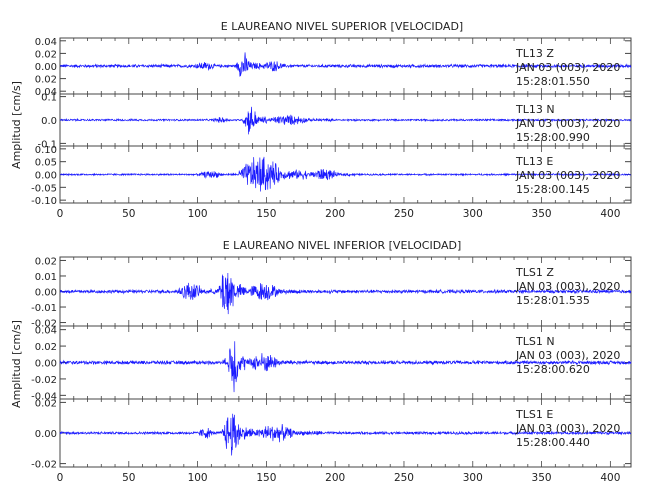  Describe the element at coordinates (44, 396) in the screenshot. I see `y-tick-label: -0.04` at that location.